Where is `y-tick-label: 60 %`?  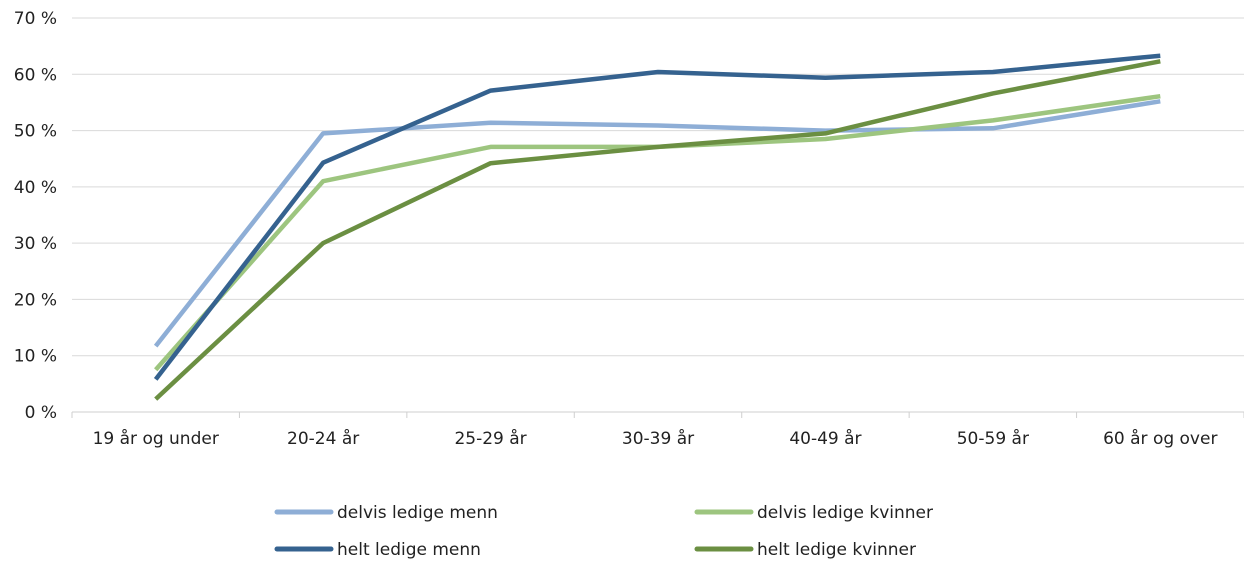 y-tick-label: 60 % is located at coordinates (35, 75).